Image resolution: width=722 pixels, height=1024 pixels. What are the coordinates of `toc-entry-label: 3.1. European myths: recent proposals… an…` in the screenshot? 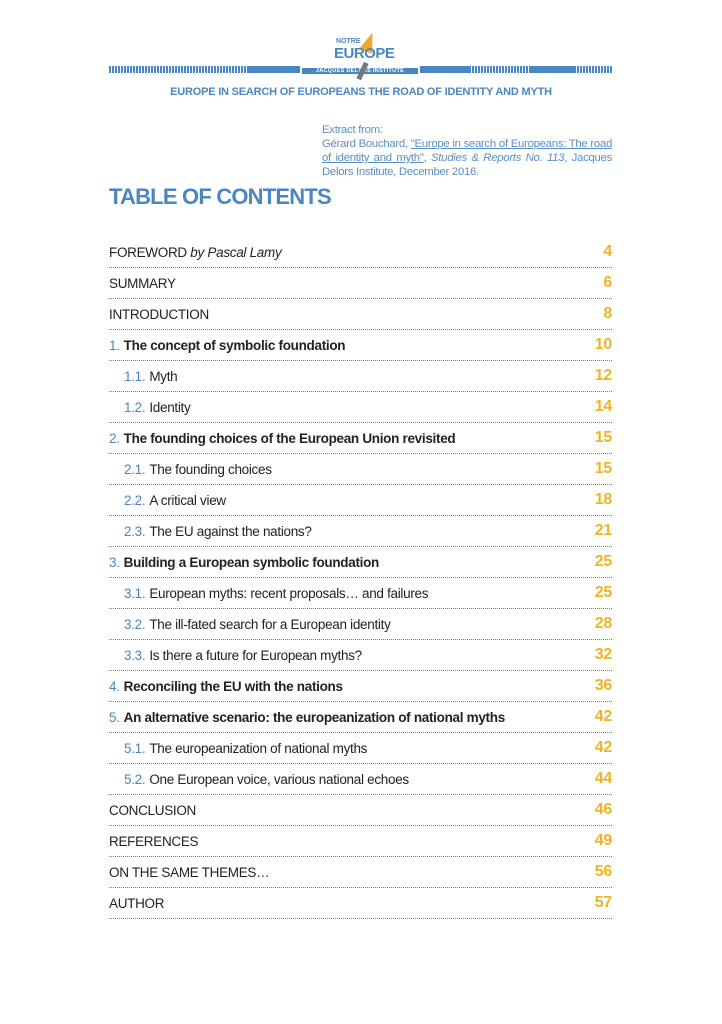 It's located at (276, 593).